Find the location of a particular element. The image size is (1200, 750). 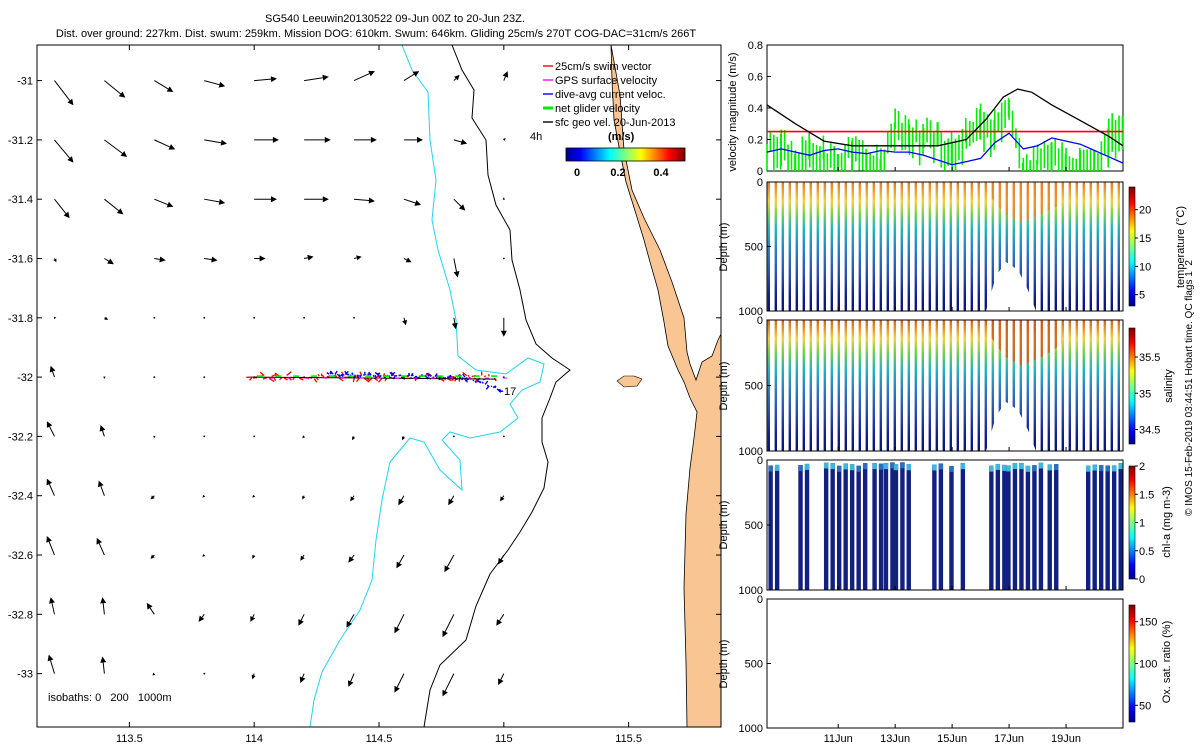

oxygen-axis-ticks: 0 500 1000 is located at coordinates (903, 664).